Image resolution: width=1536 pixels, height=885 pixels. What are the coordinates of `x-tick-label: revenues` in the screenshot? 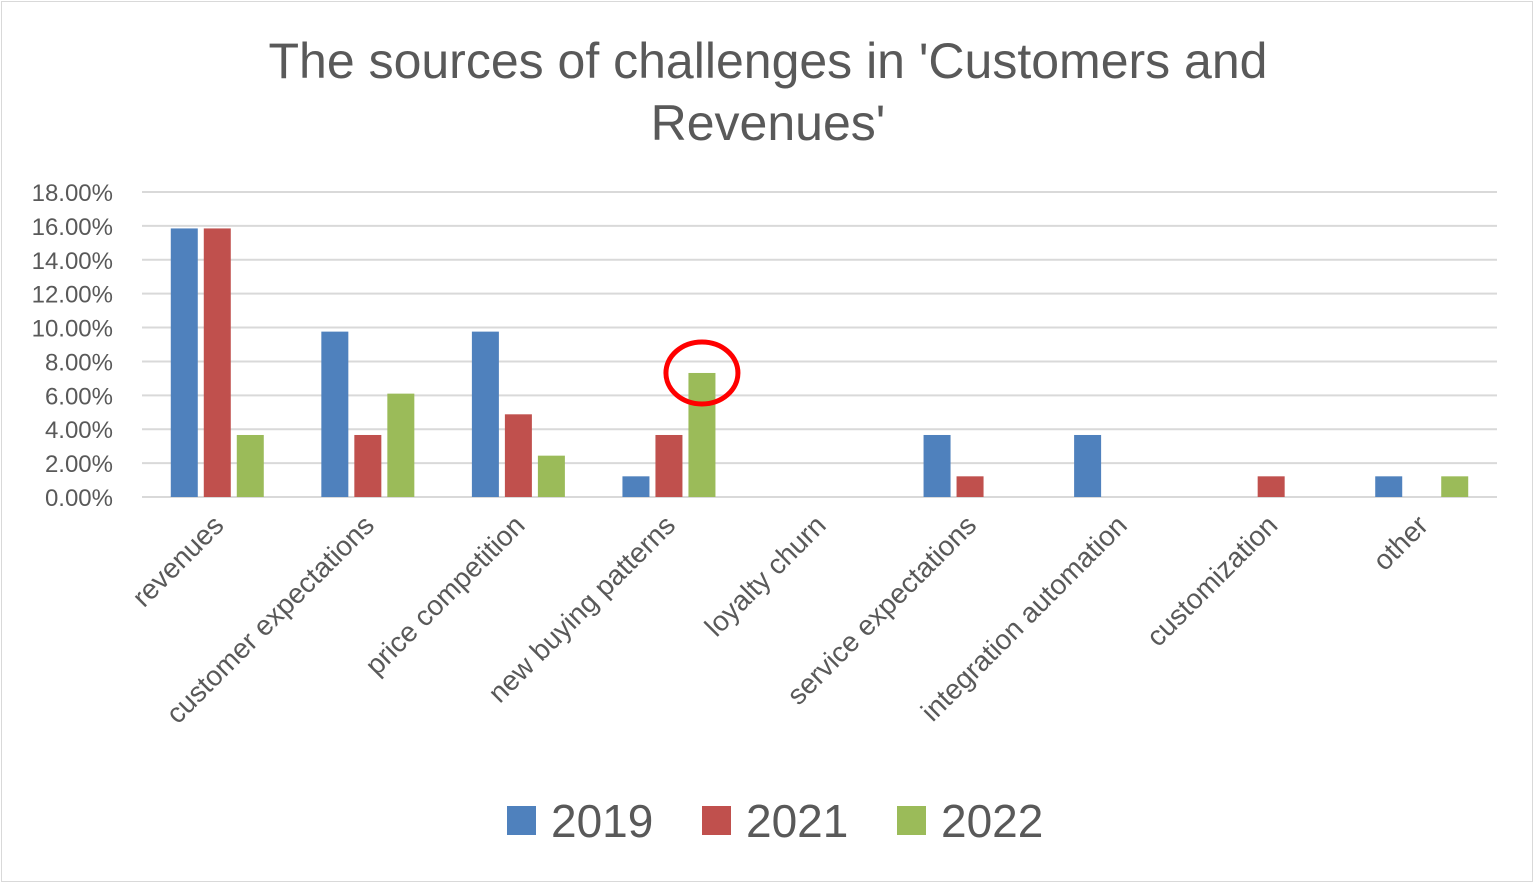 It's located at (177, 560).